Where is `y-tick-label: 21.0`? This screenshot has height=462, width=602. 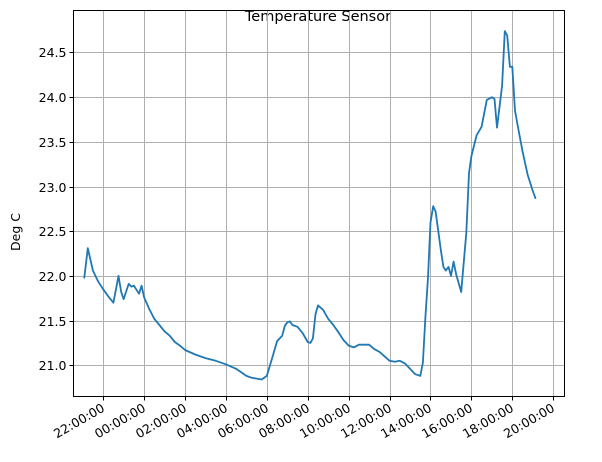
y-tick-label: 21.0 is located at coordinates (53, 365).